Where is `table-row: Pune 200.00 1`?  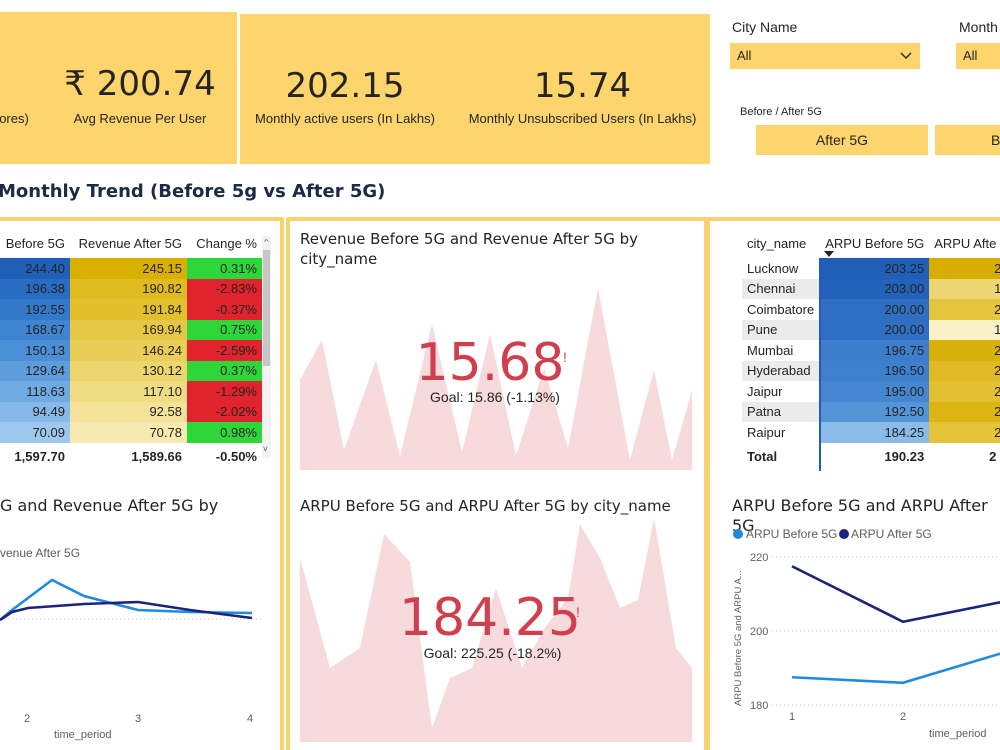
table-row: Pune 200.00 1 is located at coordinates (871, 329).